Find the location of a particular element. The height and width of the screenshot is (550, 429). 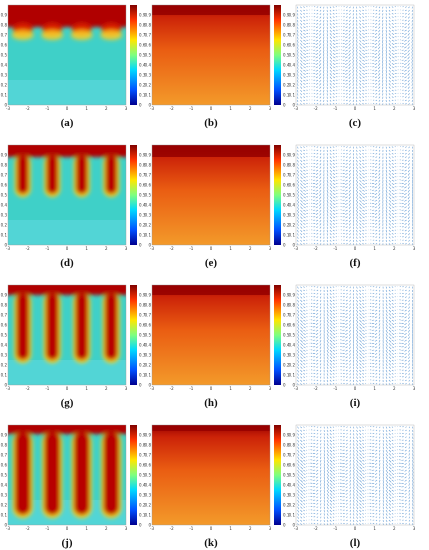

panel-caption: (a) is located at coordinates (67, 123).